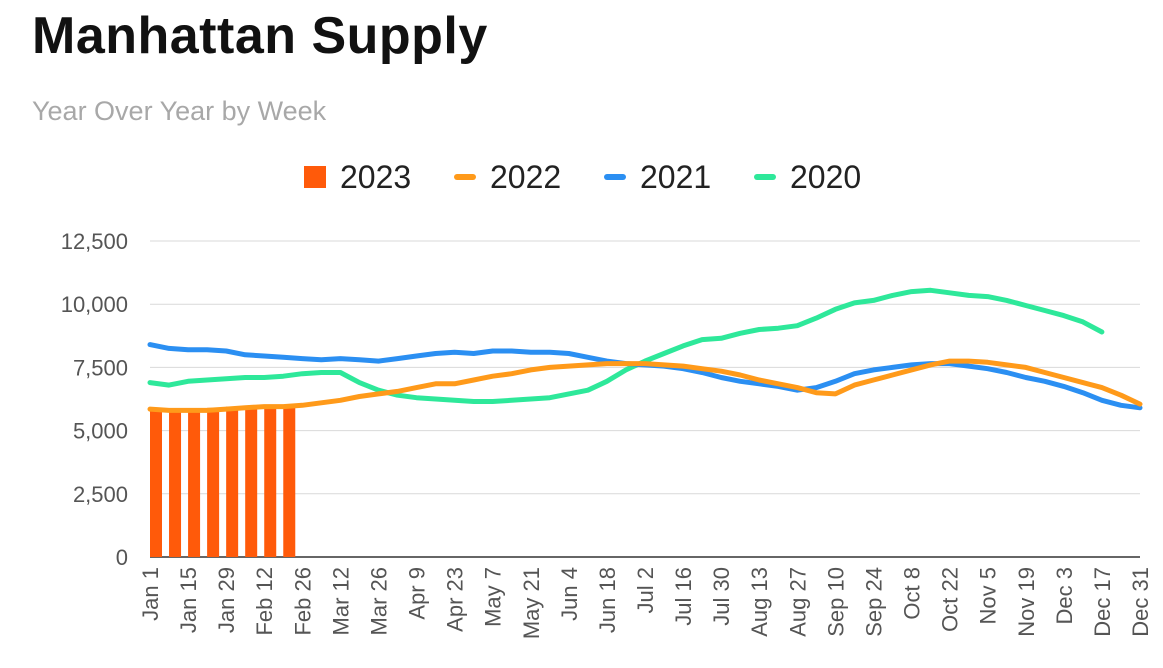 This screenshot has height=668, width=1163. Describe the element at coordinates (950, 599) in the screenshot. I see `x-tick-label: Oct 22` at that location.